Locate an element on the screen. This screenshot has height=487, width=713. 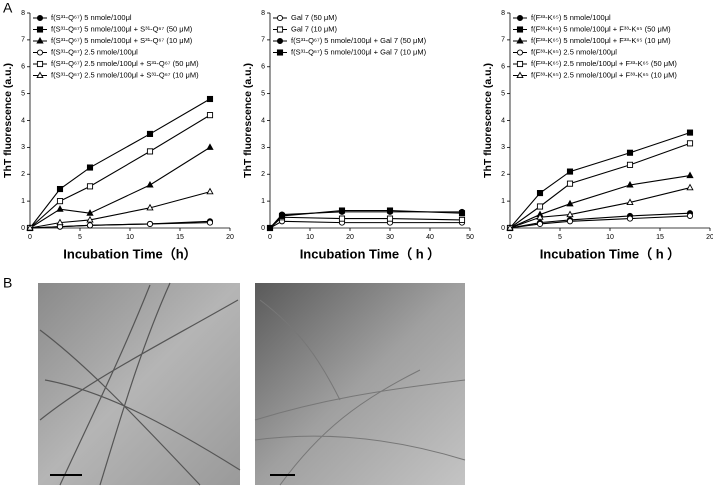
legend-label: f(F³³-K⁶⁵) 5 nmole/100μl is located at coordinates (571, 17).